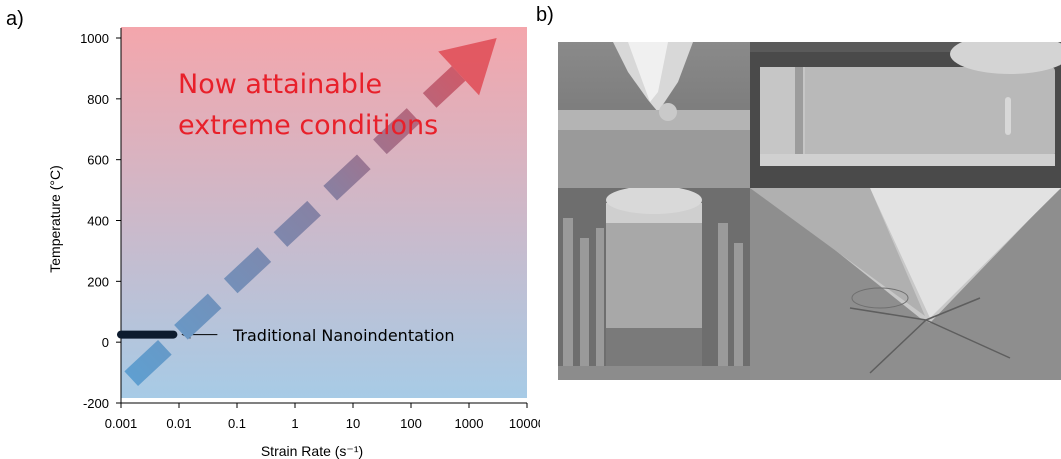 The height and width of the screenshot is (459, 1061). Describe the element at coordinates (905, 115) in the screenshot. I see `sem-cantilever-beam` at that location.